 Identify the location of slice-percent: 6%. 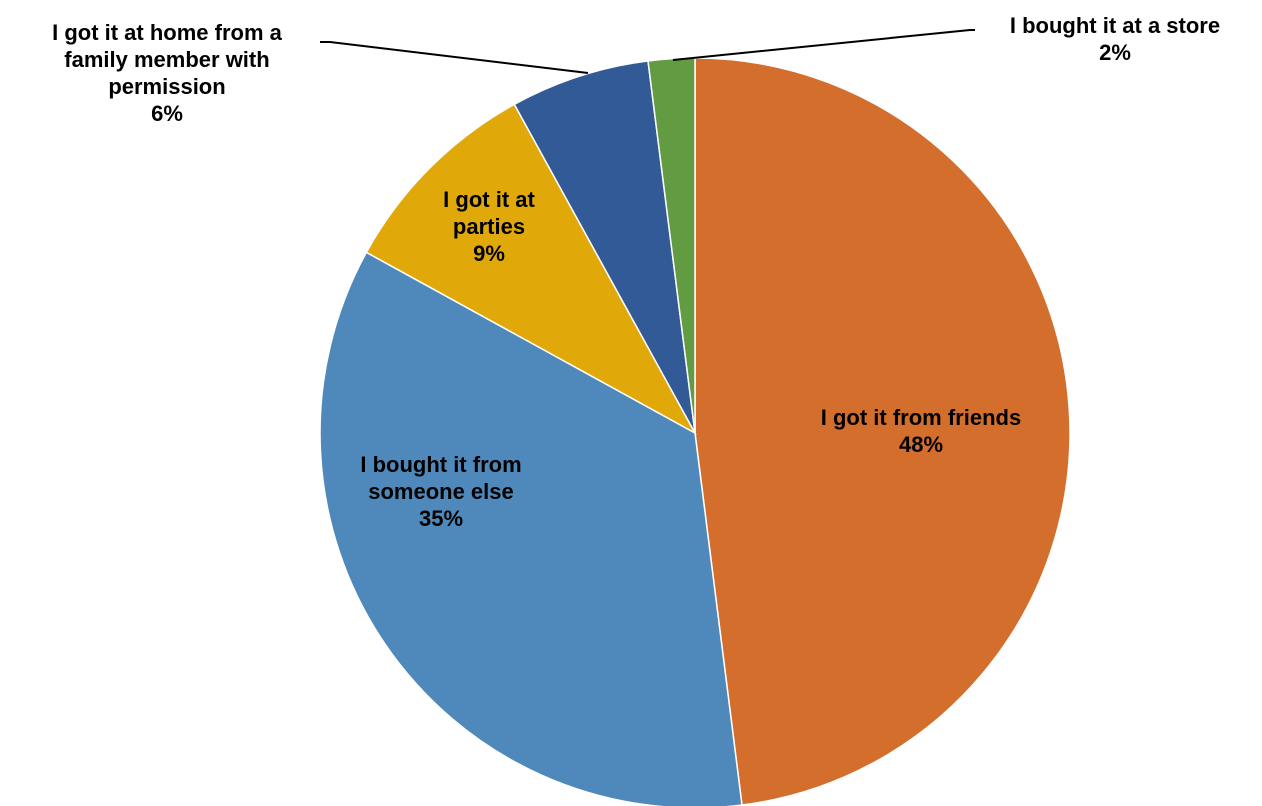
(167, 113).